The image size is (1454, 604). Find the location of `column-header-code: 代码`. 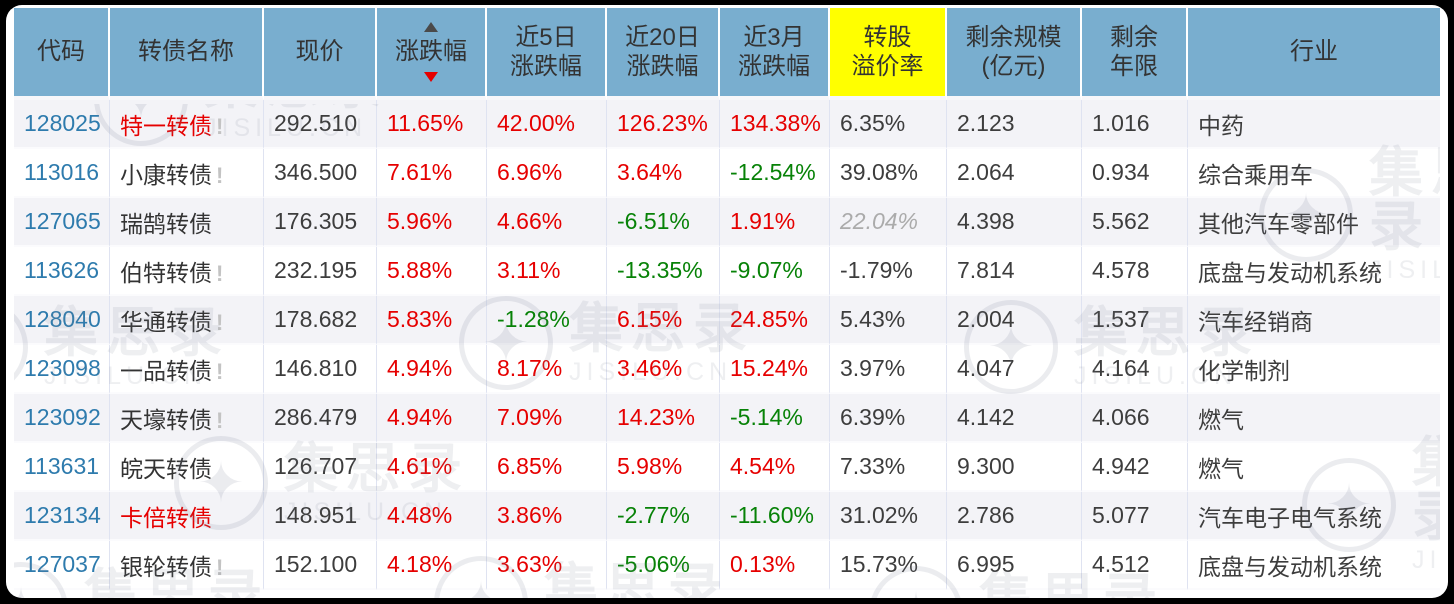

column-header-code: 代码 is located at coordinates (62, 54).